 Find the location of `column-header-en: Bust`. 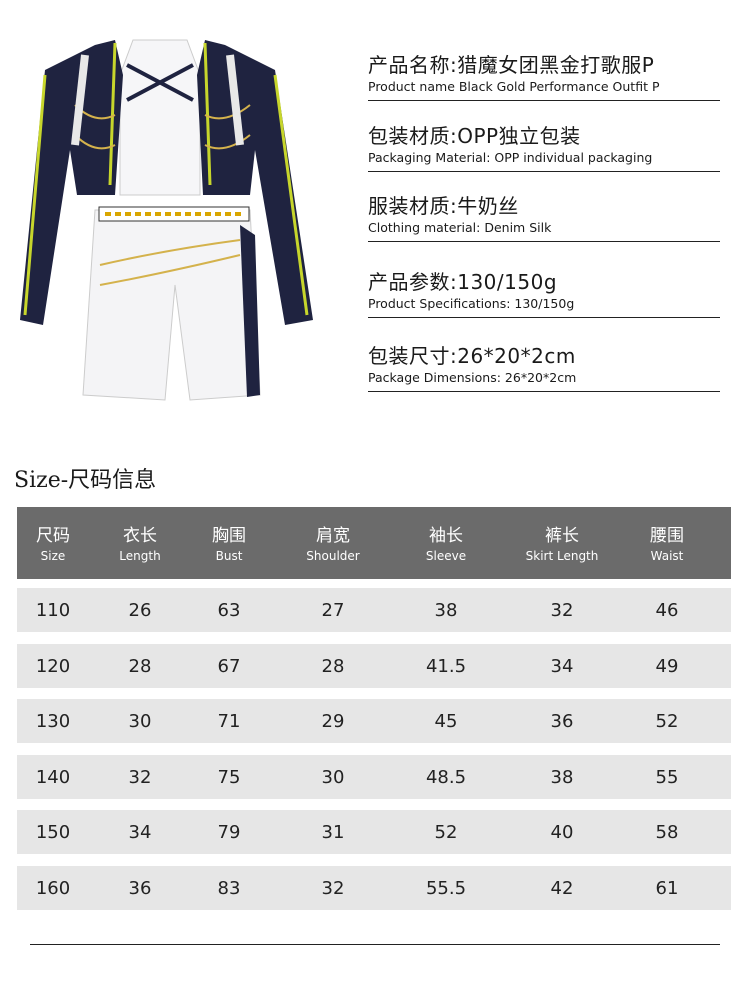

column-header-en: Bust is located at coordinates (229, 556).